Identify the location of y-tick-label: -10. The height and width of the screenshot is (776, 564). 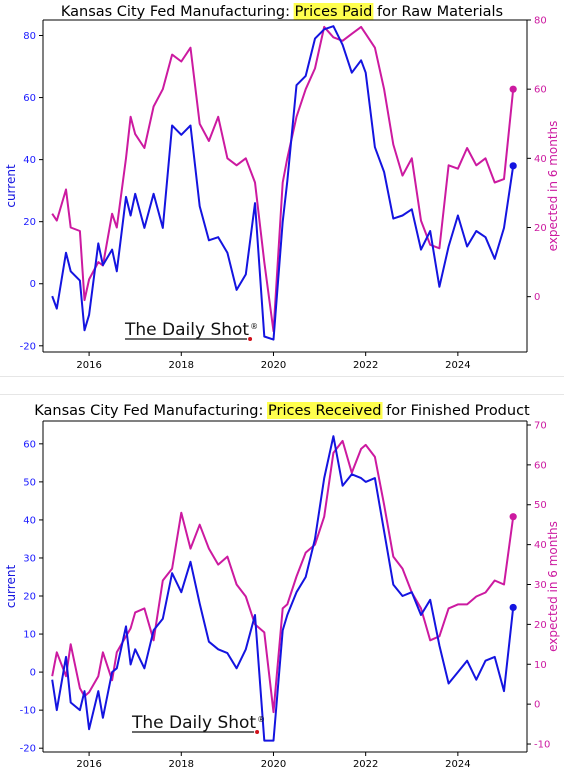
(28, 711).